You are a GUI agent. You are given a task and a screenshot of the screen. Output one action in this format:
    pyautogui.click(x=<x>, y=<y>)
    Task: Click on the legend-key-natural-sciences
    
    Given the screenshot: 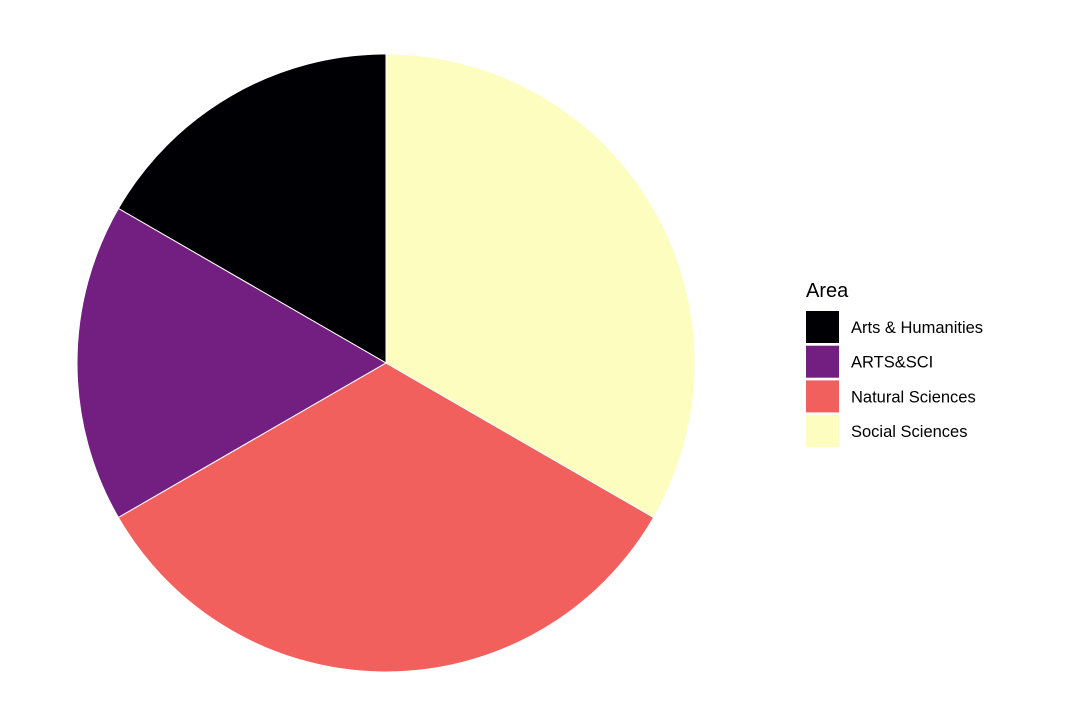 What is the action you would take?
    pyautogui.click(x=822, y=396)
    